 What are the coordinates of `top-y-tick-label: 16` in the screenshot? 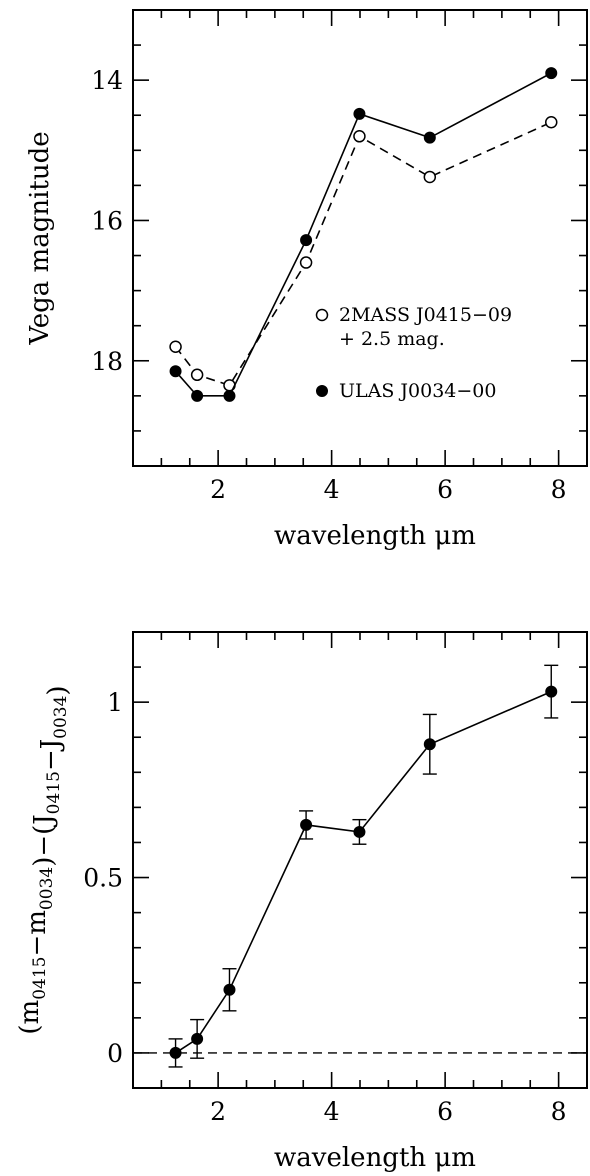 It's located at (107, 220).